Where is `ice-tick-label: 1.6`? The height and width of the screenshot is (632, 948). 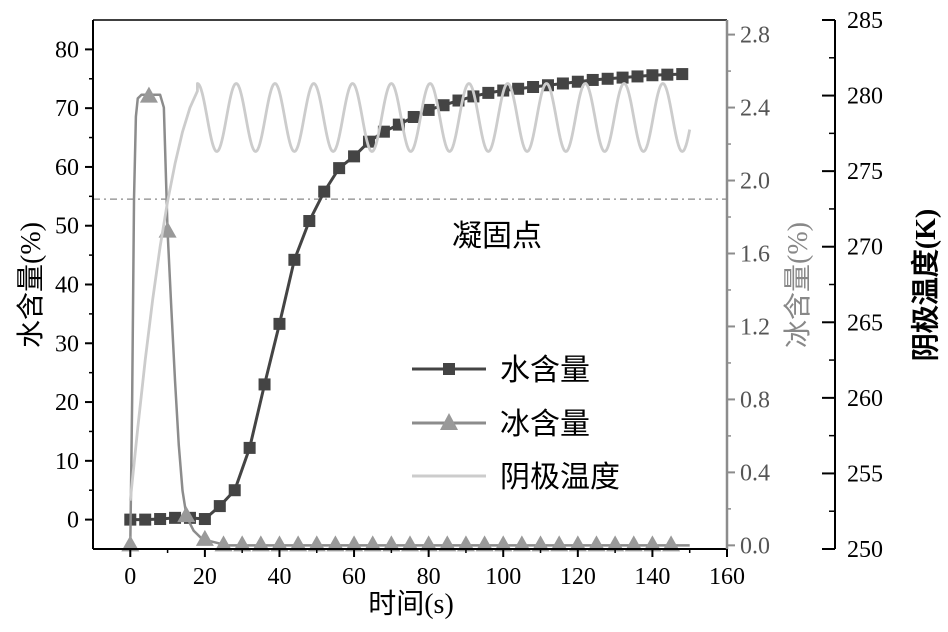
ice-tick-label: 1.6 is located at coordinates (755, 254).